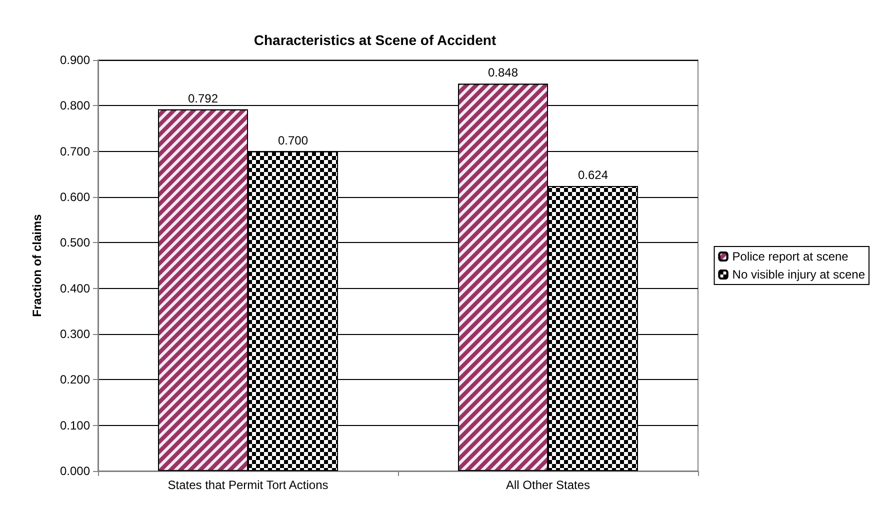 Image resolution: width=873 pixels, height=531 pixels. Describe the element at coordinates (75, 197) in the screenshot. I see `y-tick-label: 0.600` at that location.